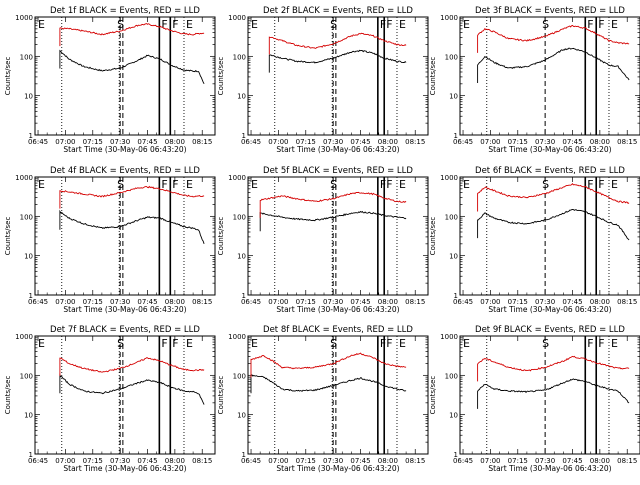 The image size is (640, 485). Describe the element at coordinates (125, 171) in the screenshot. I see `panel-title: Det 4f BLACK = Events, RED = LLD` at that location.